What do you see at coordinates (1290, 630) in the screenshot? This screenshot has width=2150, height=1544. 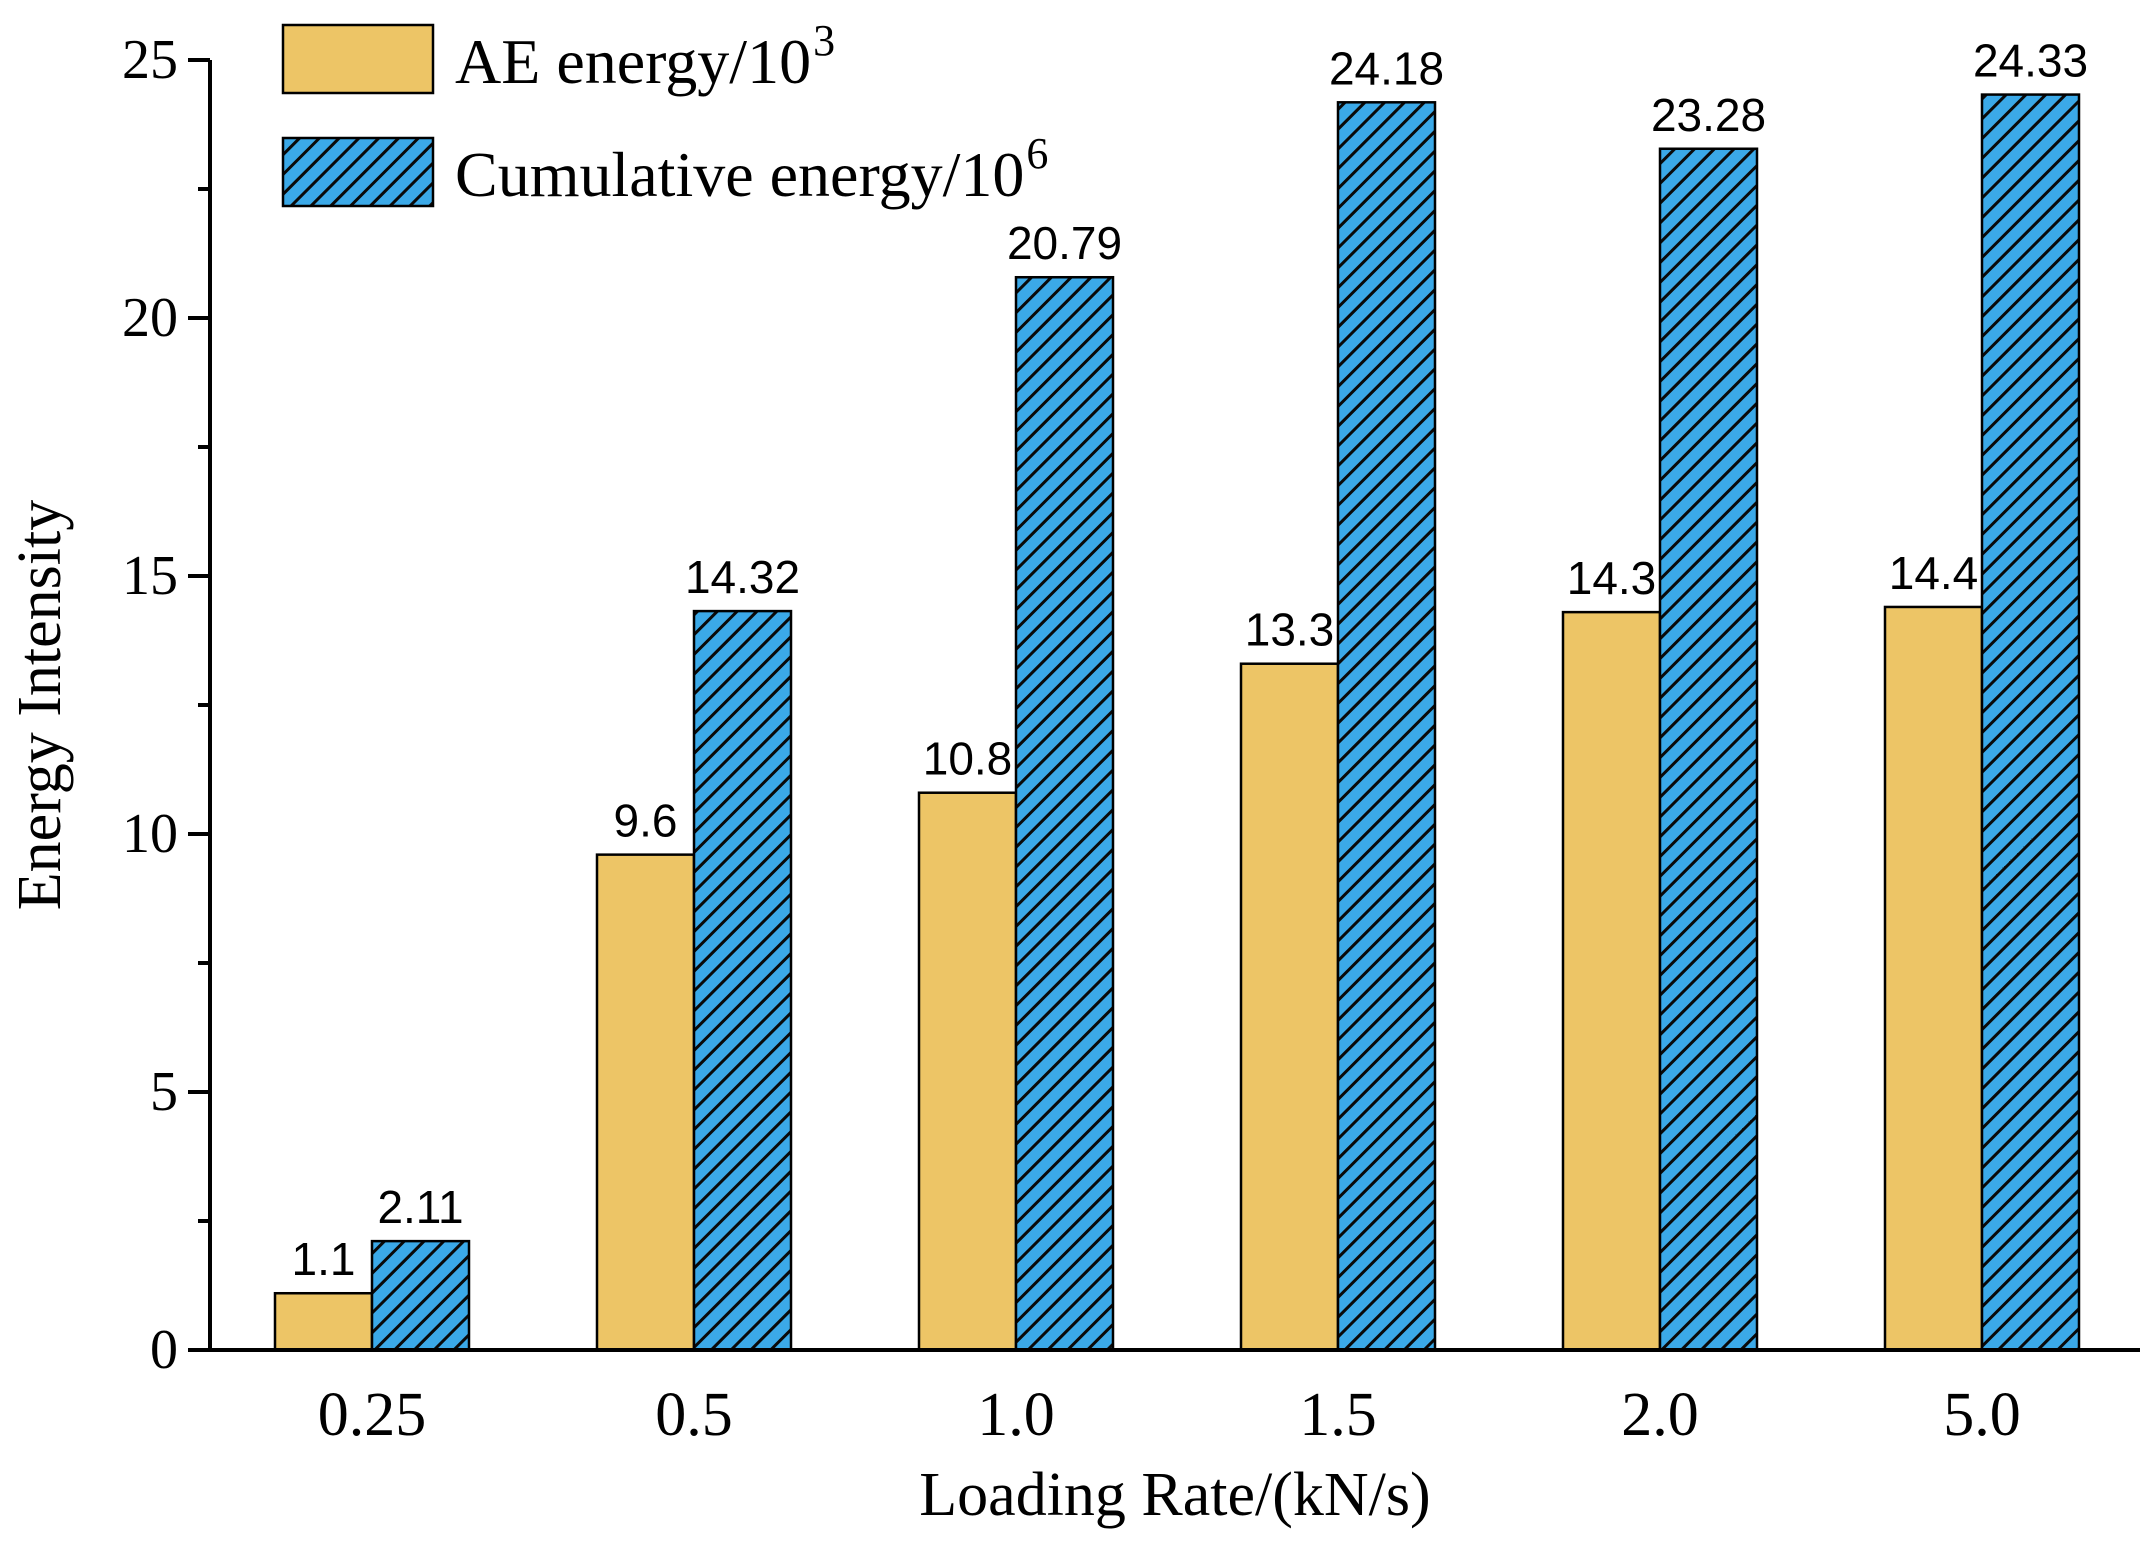 I see `data-label-ae-energy-3: 13.3` at bounding box center [1290, 630].